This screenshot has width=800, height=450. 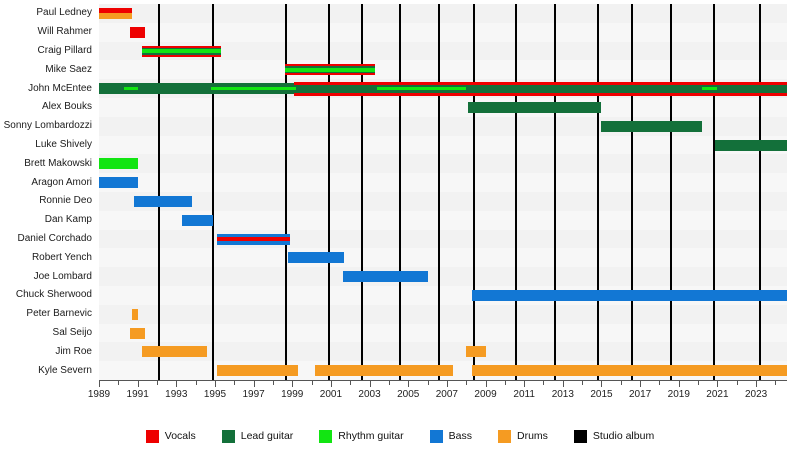 I want to click on row-label-kyle-severn: Kyle Severn, so click(x=65, y=370).